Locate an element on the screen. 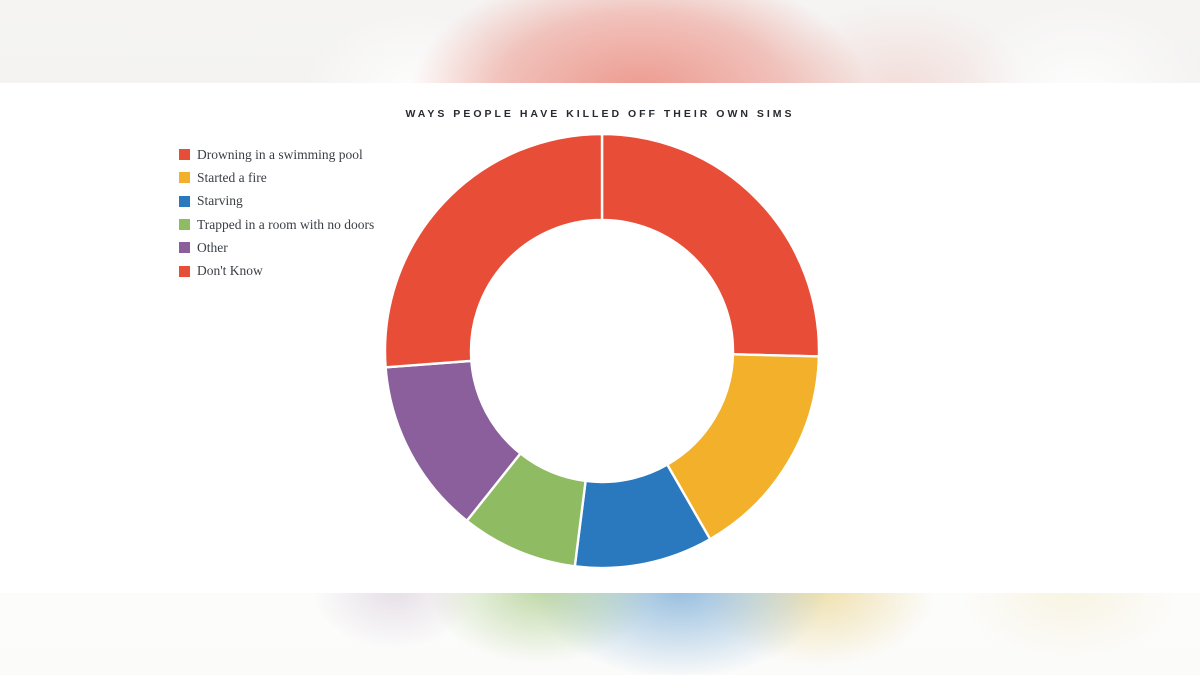  donut-slice-drowning-in-a-swimming-pool is located at coordinates (710, 245).